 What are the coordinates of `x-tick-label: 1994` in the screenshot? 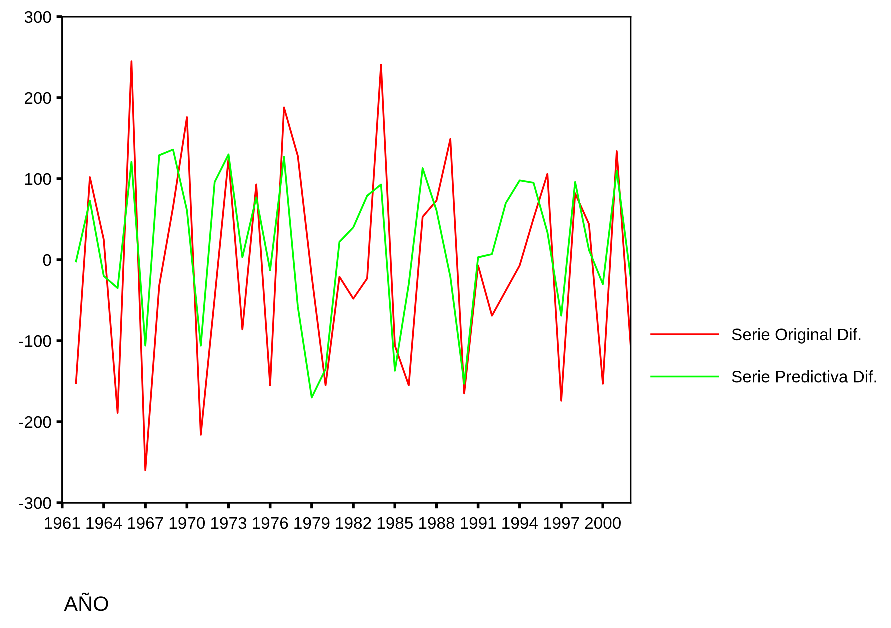 It's located at (520, 523).